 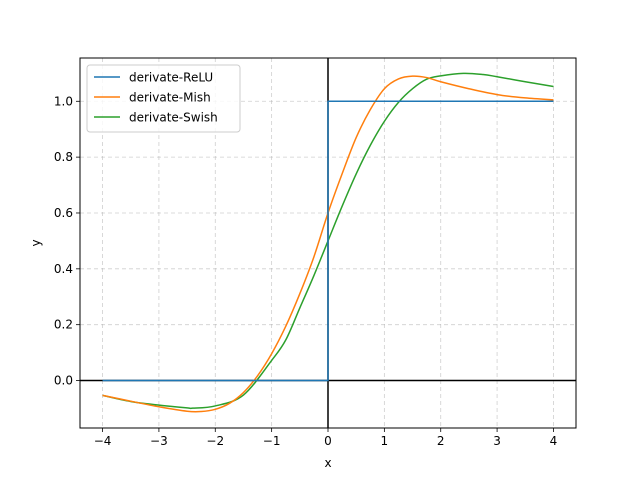 I want to click on x-tick-label: 0, so click(x=328, y=441).